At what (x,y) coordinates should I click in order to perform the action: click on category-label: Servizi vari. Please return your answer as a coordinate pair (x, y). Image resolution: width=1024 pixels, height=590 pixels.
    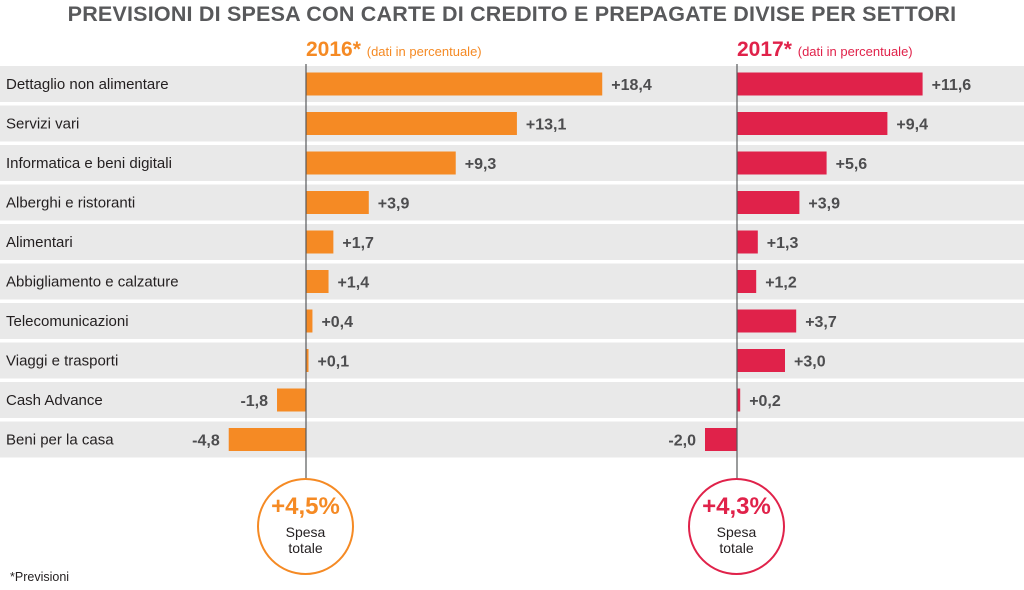
    Looking at the image, I should click on (42, 124).